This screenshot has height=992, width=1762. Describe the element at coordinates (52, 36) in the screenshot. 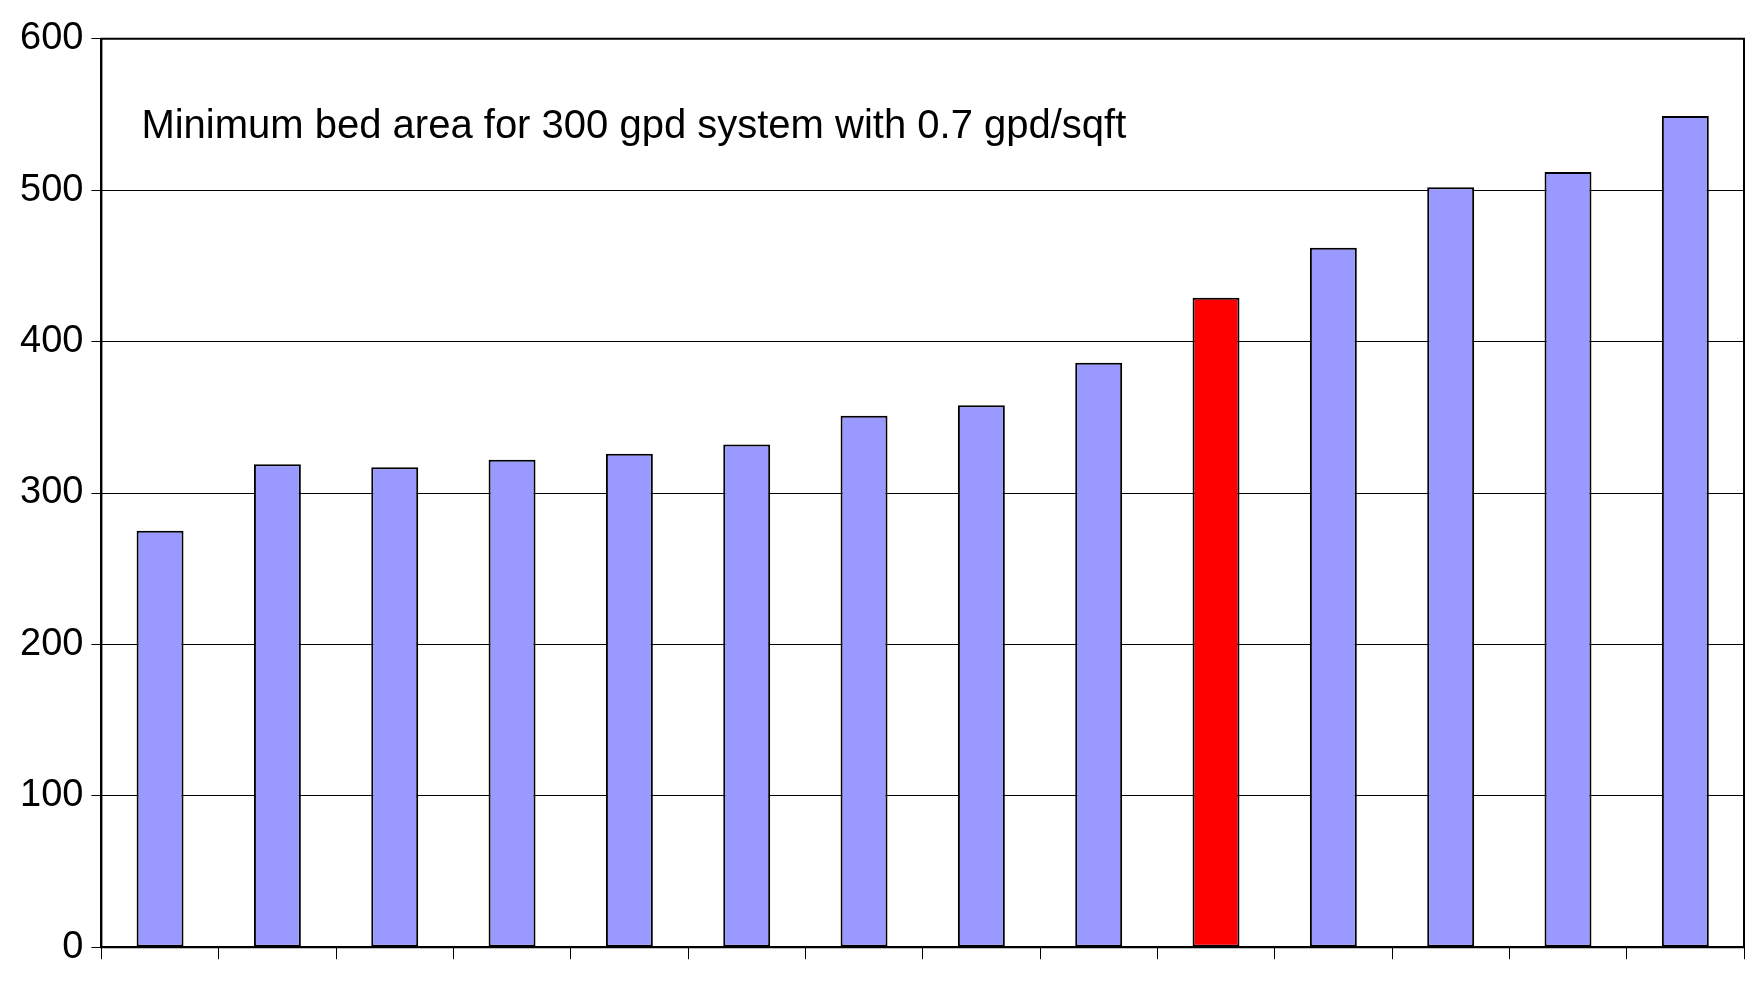

I see `y-tick-label: 600` at that location.